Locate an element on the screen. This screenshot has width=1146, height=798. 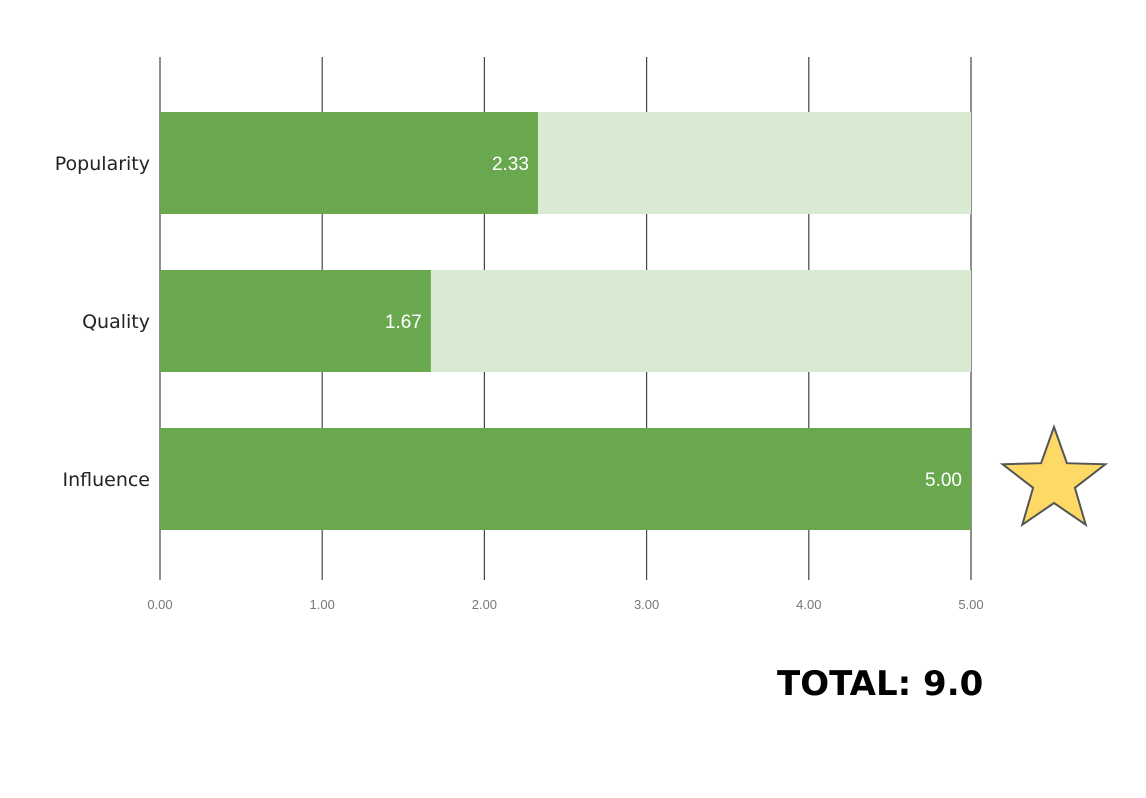
x-tick-label: 3.00 is located at coordinates (646, 604).